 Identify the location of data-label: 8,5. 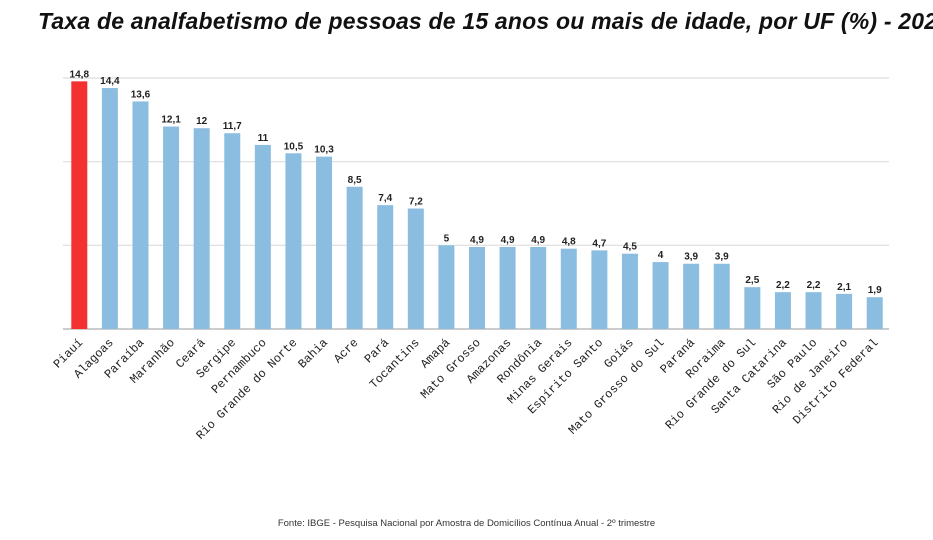
(355, 180).